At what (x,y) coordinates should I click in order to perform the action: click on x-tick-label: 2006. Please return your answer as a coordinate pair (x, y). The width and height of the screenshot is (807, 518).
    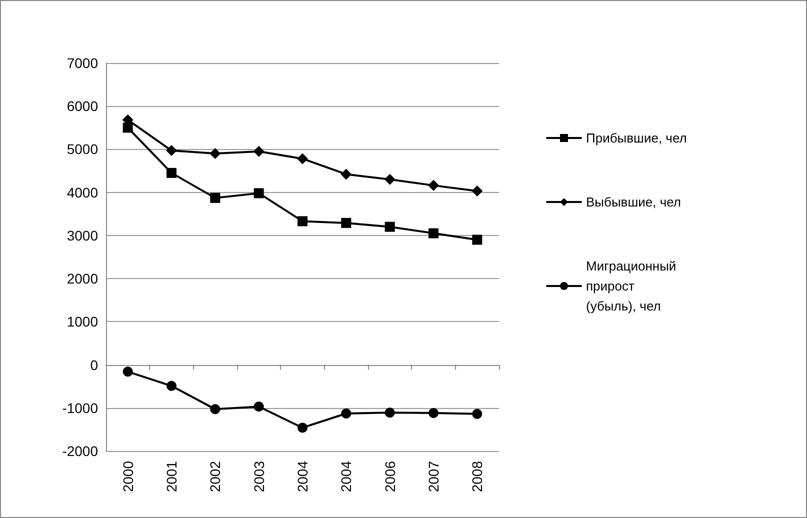
    Looking at the image, I should click on (390, 476).